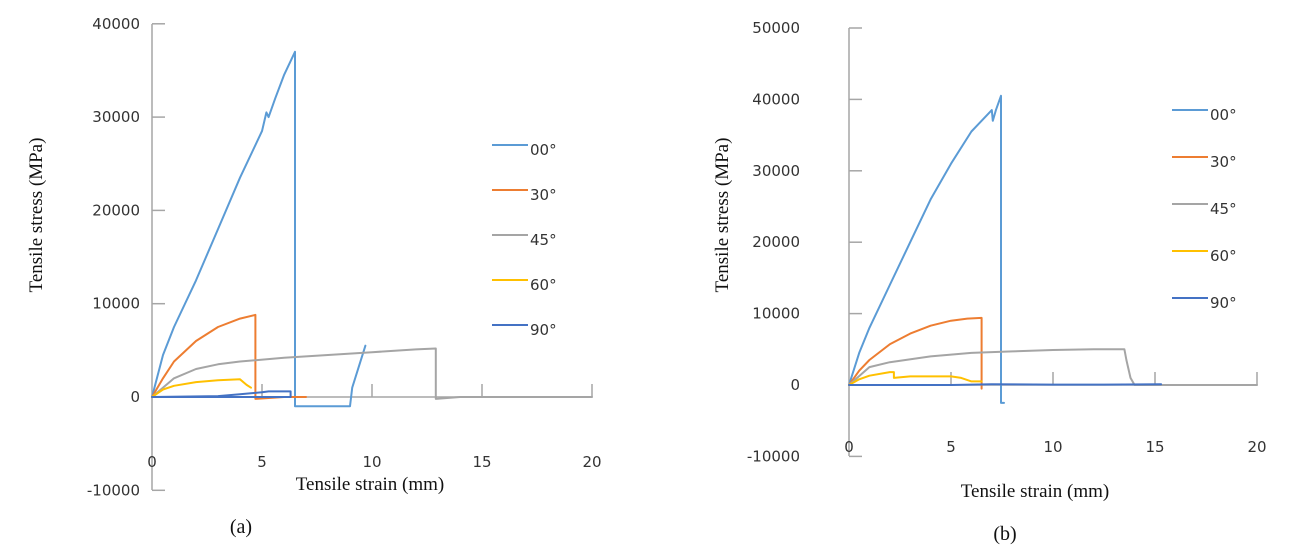  Describe the element at coordinates (126, 257) in the screenshot. I see `y-axis: 40000 30000 20000 10000 0 -10000` at that location.